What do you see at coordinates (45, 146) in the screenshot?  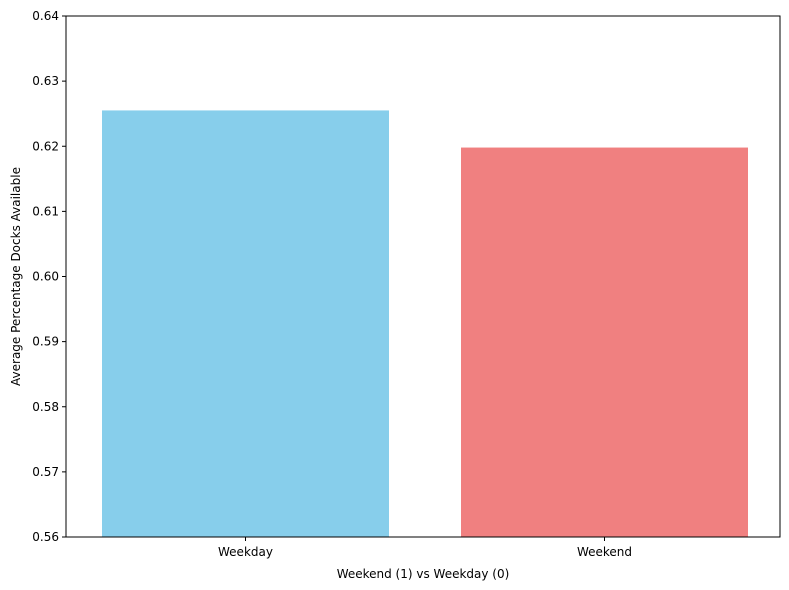 I see `y-tick-label: 0.62` at bounding box center [45, 146].